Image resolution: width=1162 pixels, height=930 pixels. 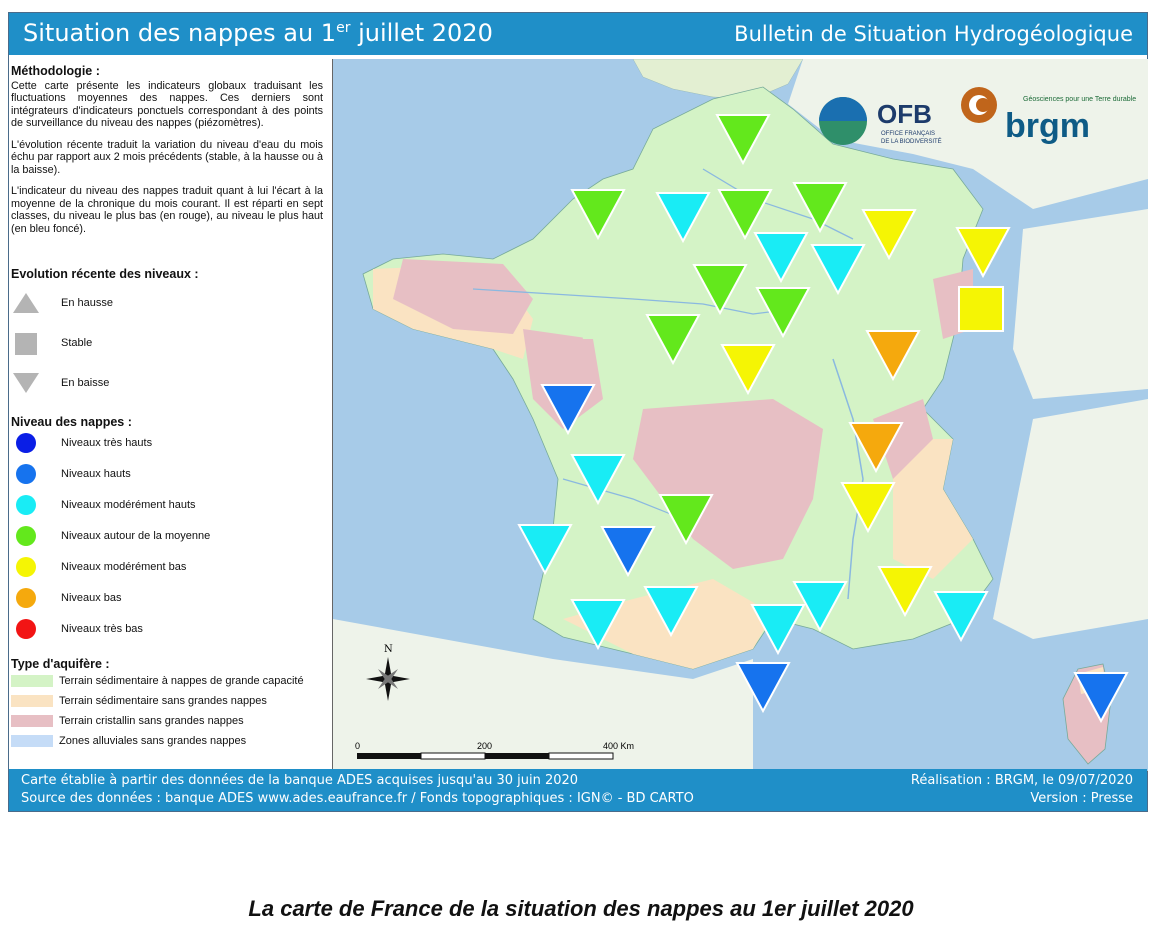 I want to click on compass-icon: N, so click(x=388, y=672).